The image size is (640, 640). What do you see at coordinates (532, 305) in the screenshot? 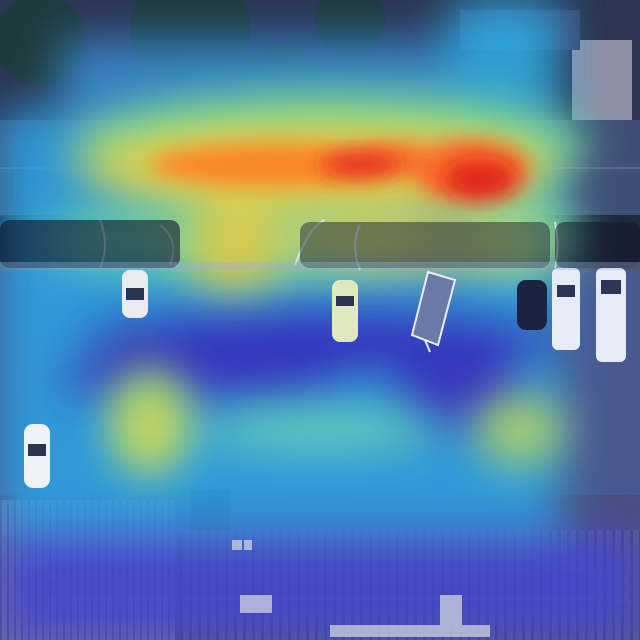
I see `dark-car` at bounding box center [532, 305].